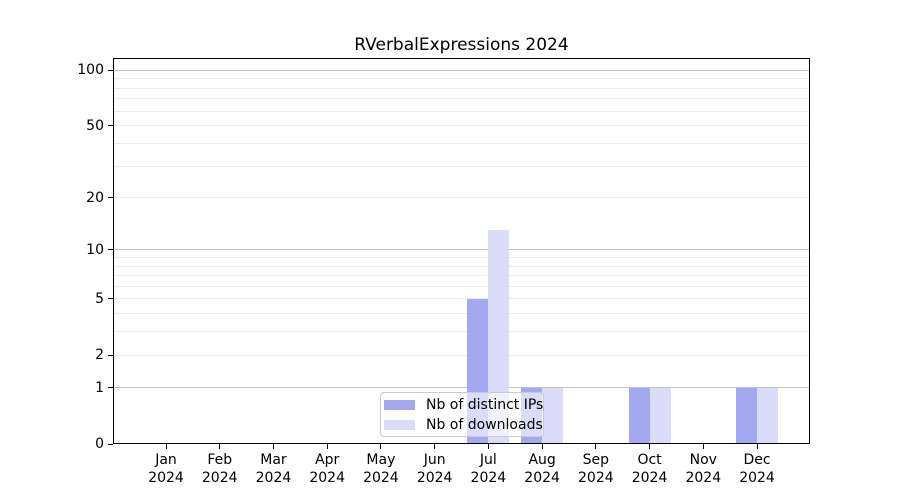 The width and height of the screenshot is (900, 500). What do you see at coordinates (327, 469) in the screenshot?
I see `x-tick-label: Apr 2024` at bounding box center [327, 469].